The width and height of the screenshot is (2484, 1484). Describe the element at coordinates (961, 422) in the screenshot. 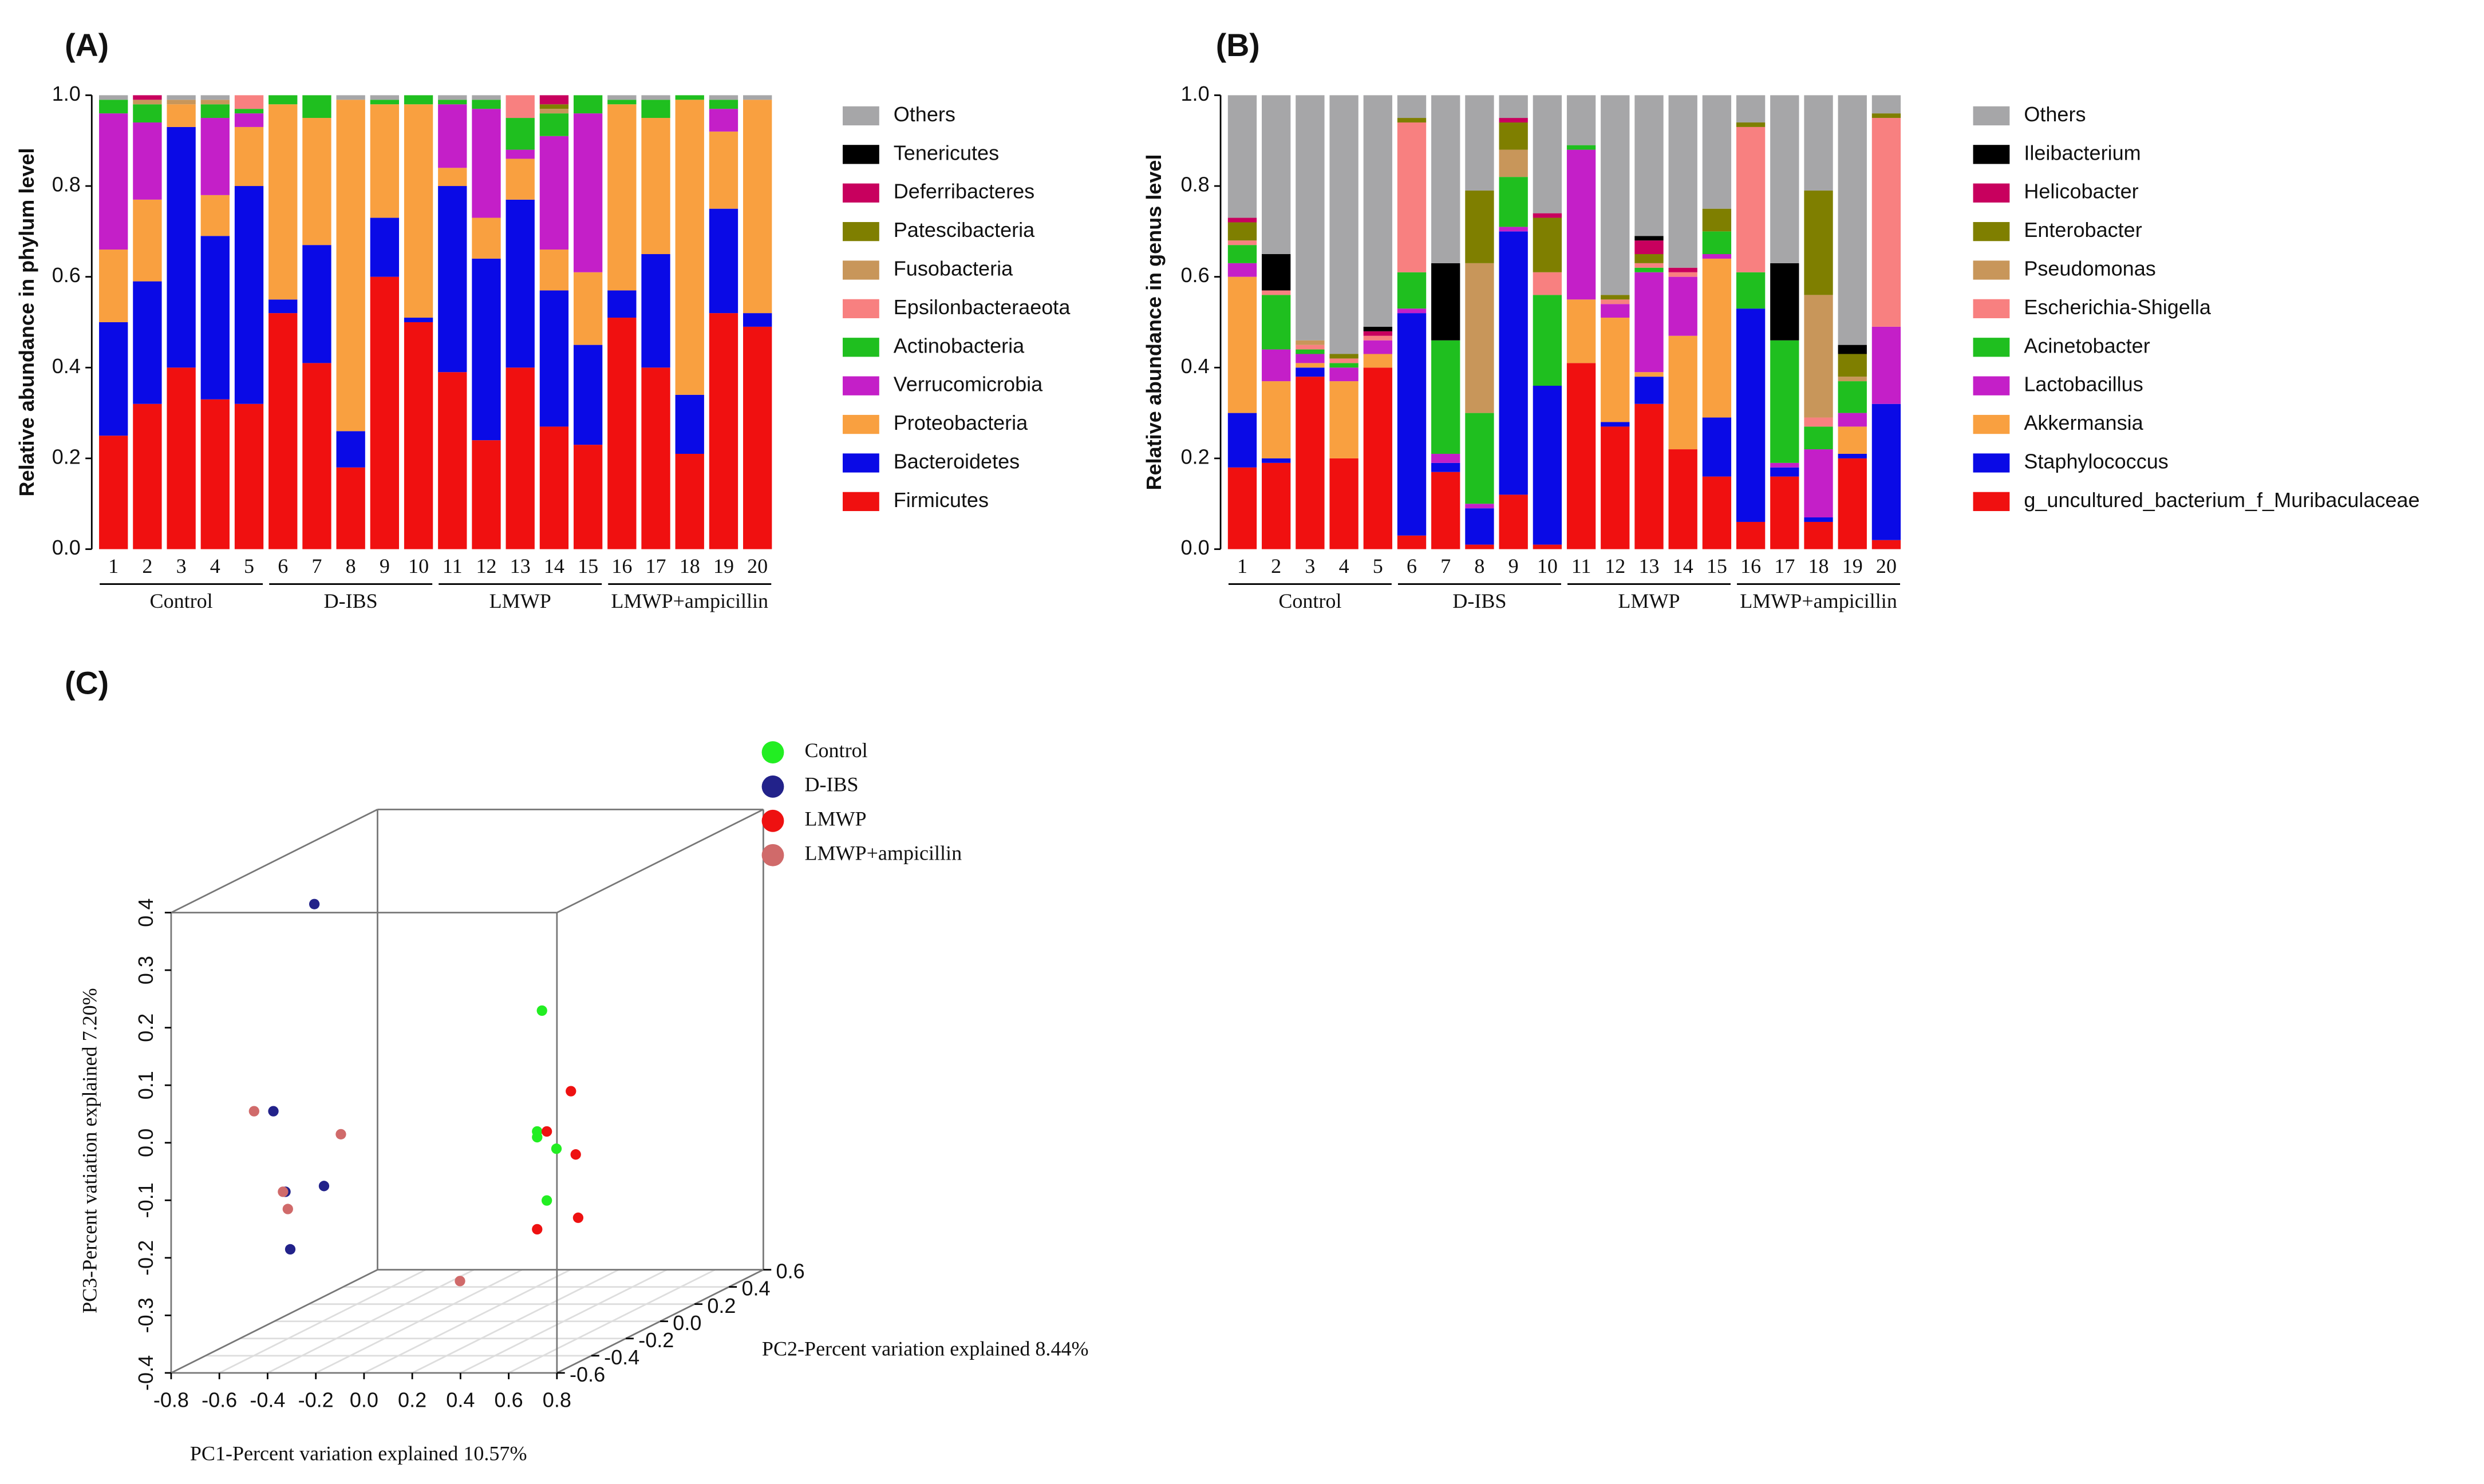

I see `legend-label: Proteobacteria` at that location.